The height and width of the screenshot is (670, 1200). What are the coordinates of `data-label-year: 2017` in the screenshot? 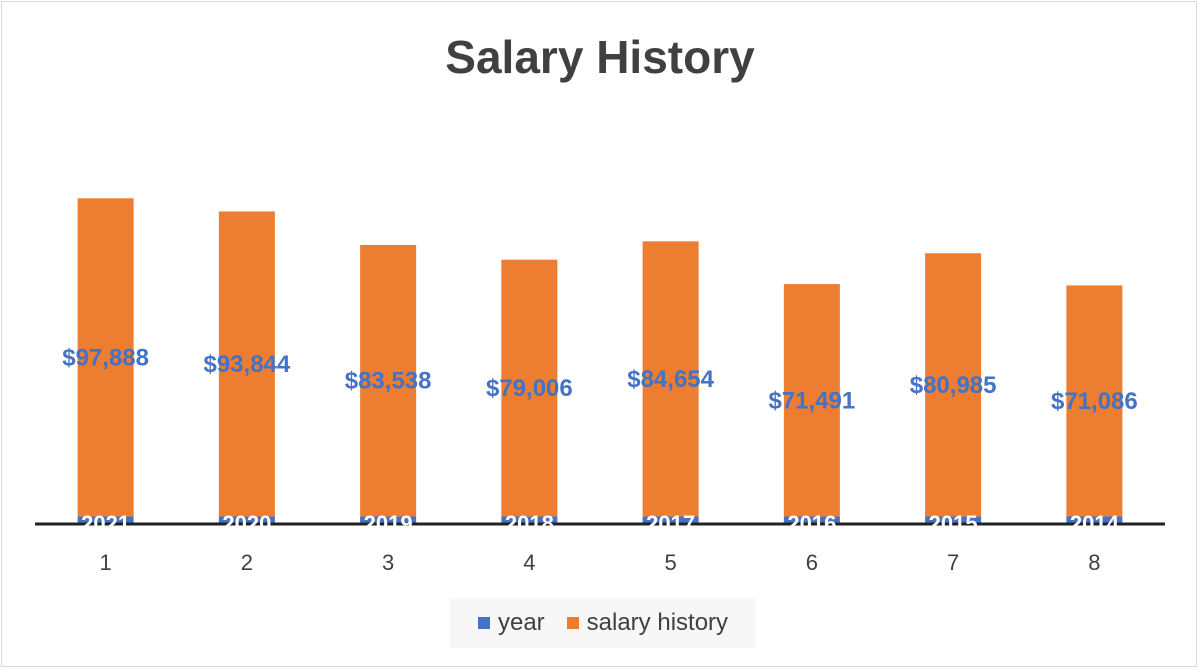 It's located at (670, 523).